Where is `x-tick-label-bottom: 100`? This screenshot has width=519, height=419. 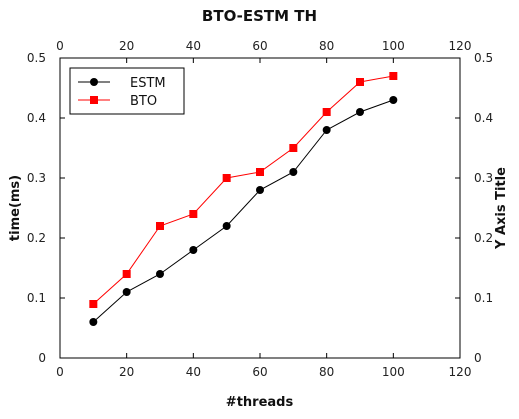
x-tick-label-bottom: 100 is located at coordinates (393, 372).